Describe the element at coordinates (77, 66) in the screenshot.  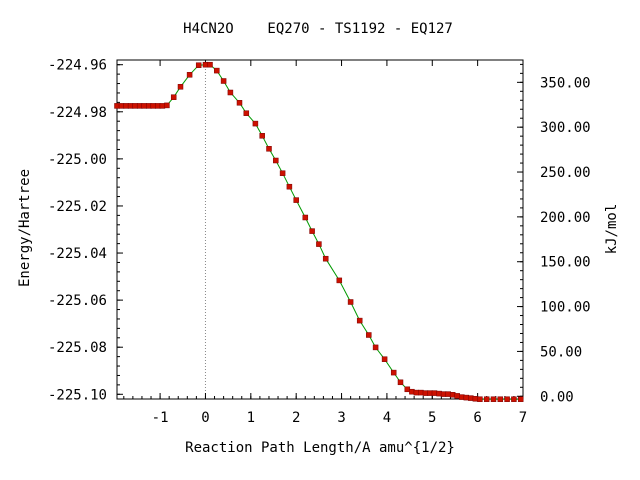
I see `y-tick-label: -224.96` at that location.